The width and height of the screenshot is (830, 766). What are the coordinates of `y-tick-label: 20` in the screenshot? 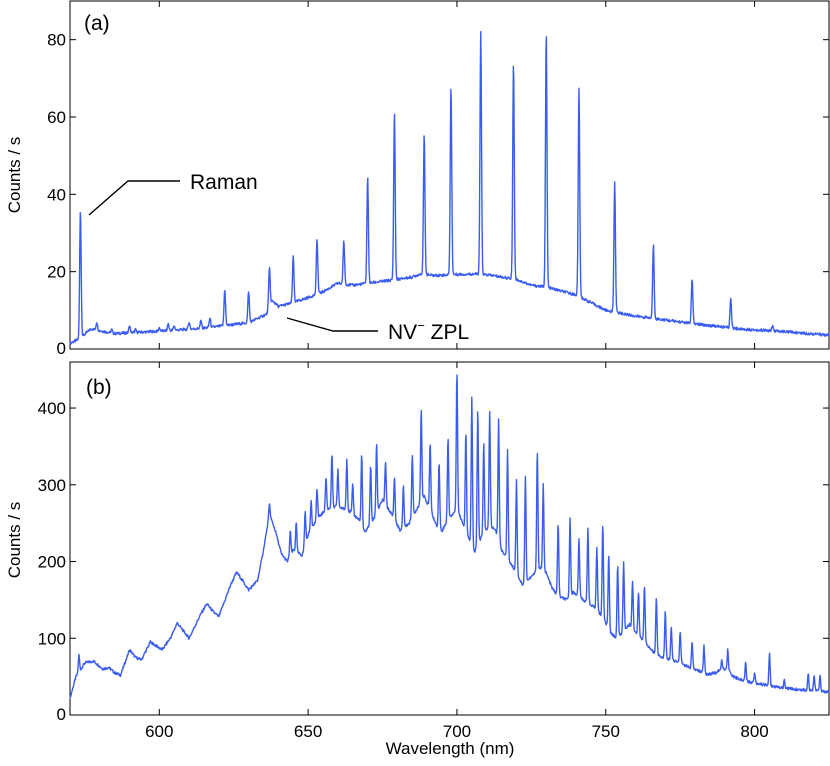 It's located at (56, 272).